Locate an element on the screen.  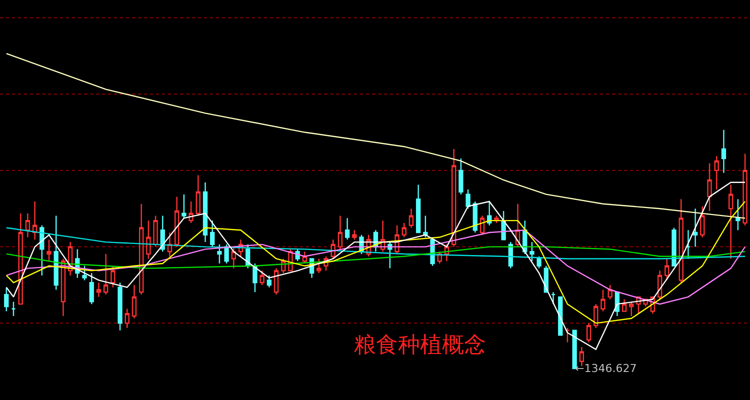
annotation: ←1346.627 is located at coordinates (606, 368).